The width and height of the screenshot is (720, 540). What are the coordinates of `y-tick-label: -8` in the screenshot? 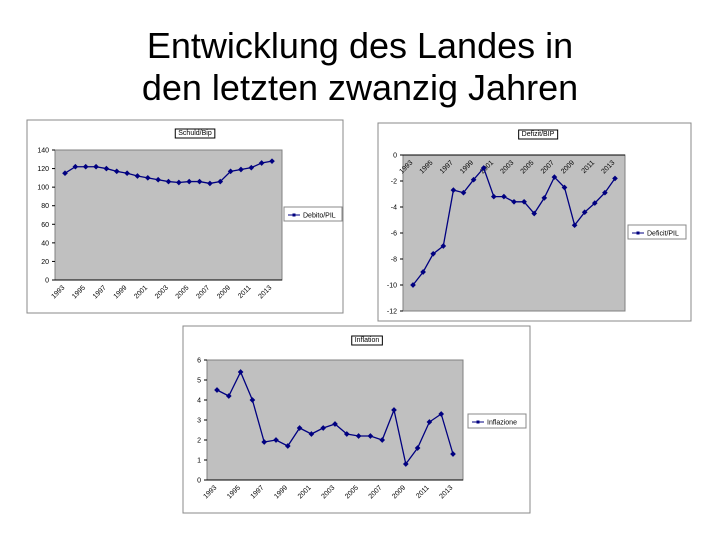 It's located at (394, 260).